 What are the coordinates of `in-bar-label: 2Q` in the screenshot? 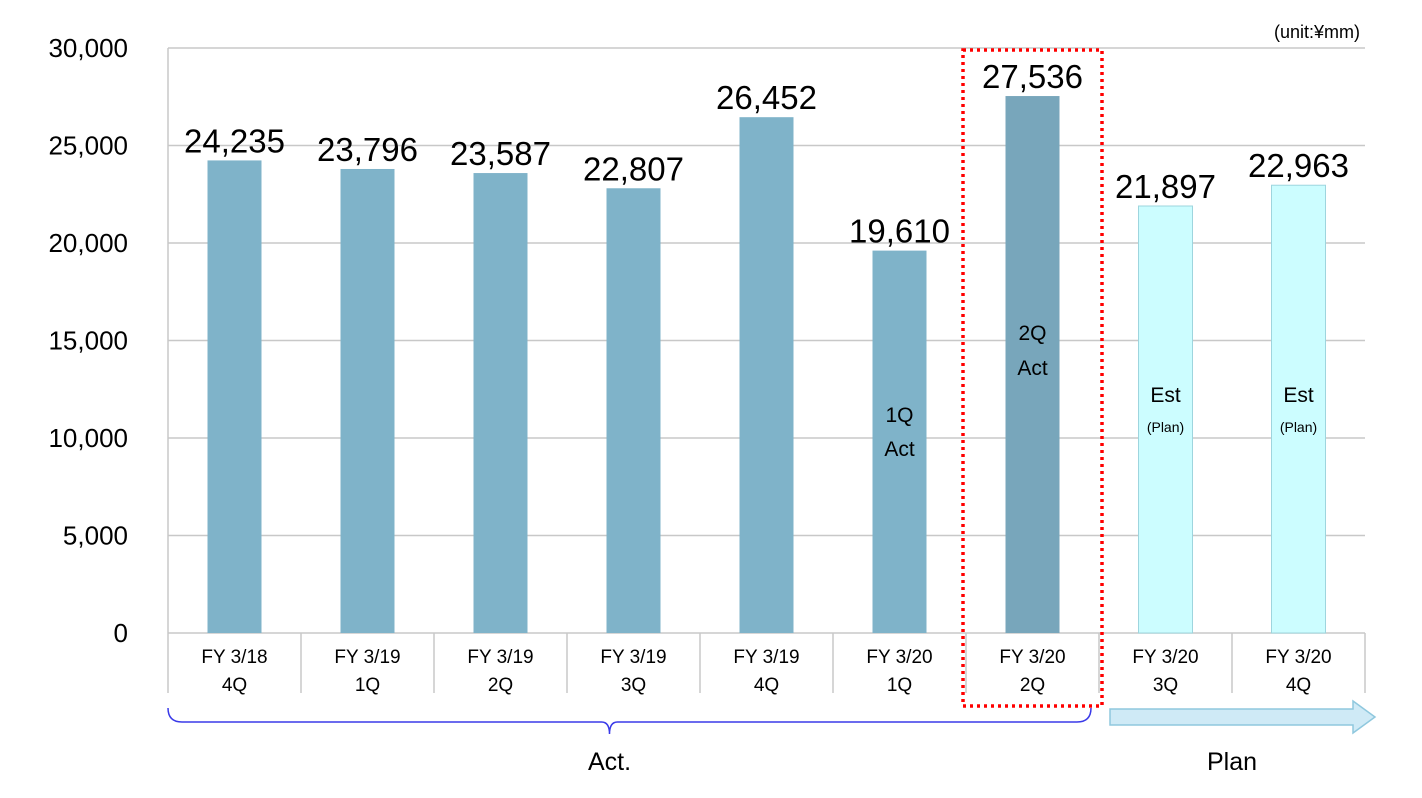 It's located at (1032, 333).